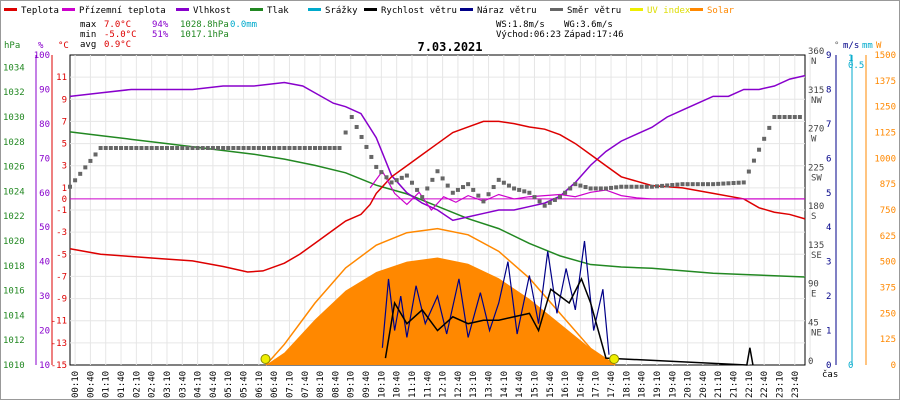  Describe the element at coordinates (114, 11) in the screenshot. I see `legend-item: Přízemní teplota` at that location.